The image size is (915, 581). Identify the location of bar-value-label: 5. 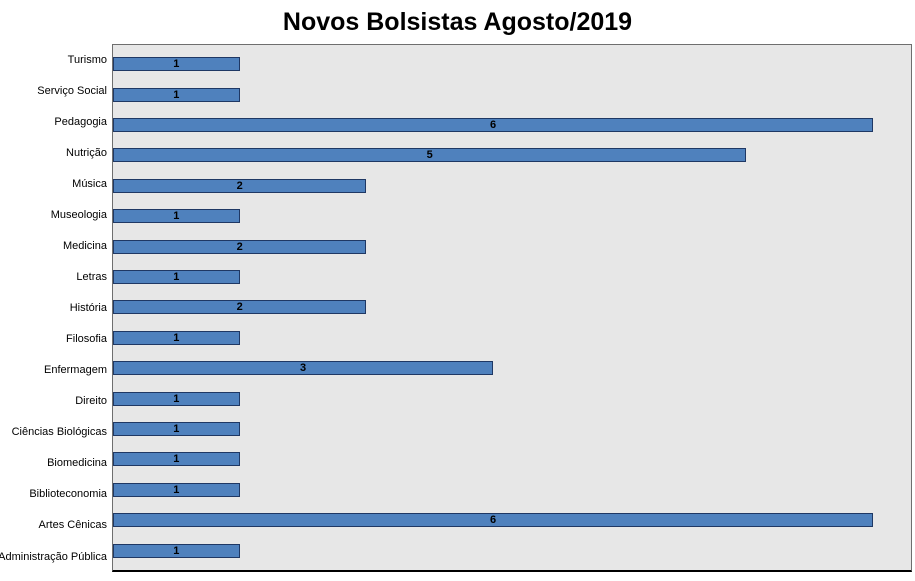
(429, 155).